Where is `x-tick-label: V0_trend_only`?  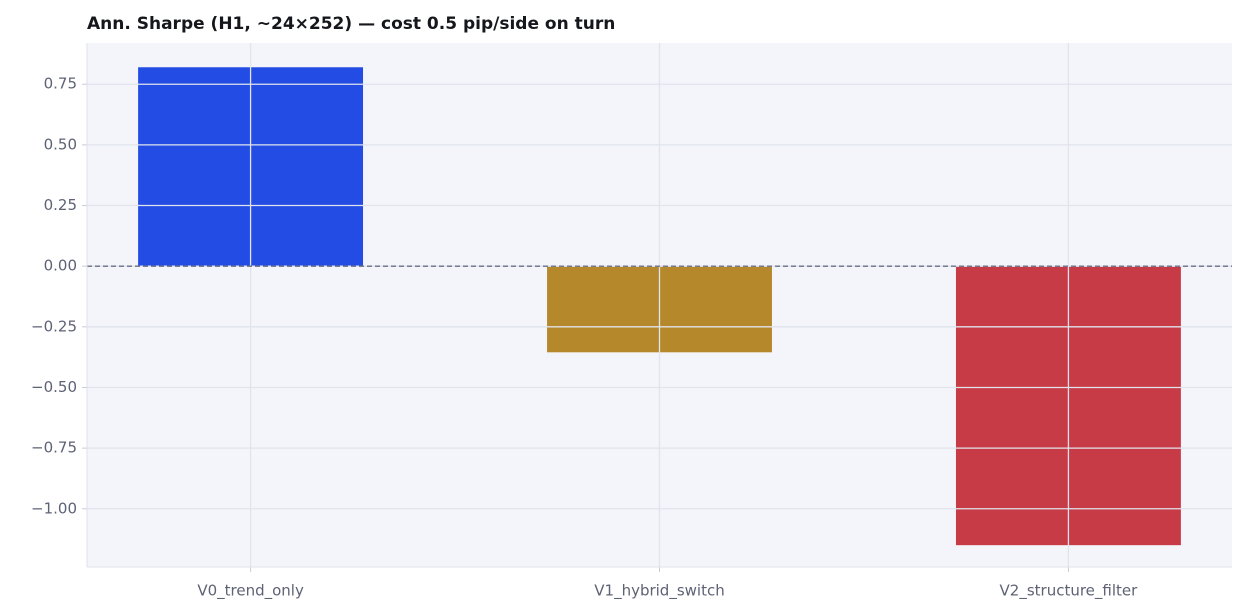
x-tick-label: V0_trend_only is located at coordinates (250, 591).